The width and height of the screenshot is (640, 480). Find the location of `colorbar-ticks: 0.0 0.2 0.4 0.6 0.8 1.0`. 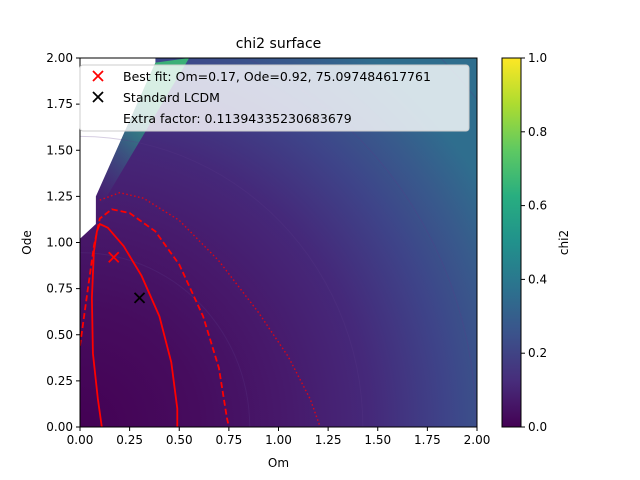

colorbar-ticks: 0.0 0.2 0.4 0.6 0.8 1.0 is located at coordinates (534, 242).